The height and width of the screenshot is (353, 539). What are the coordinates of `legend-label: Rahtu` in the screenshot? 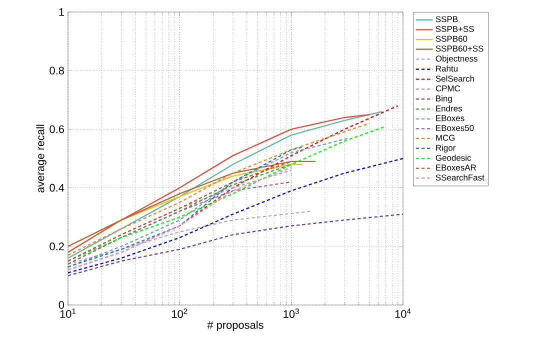 It's located at (447, 68).